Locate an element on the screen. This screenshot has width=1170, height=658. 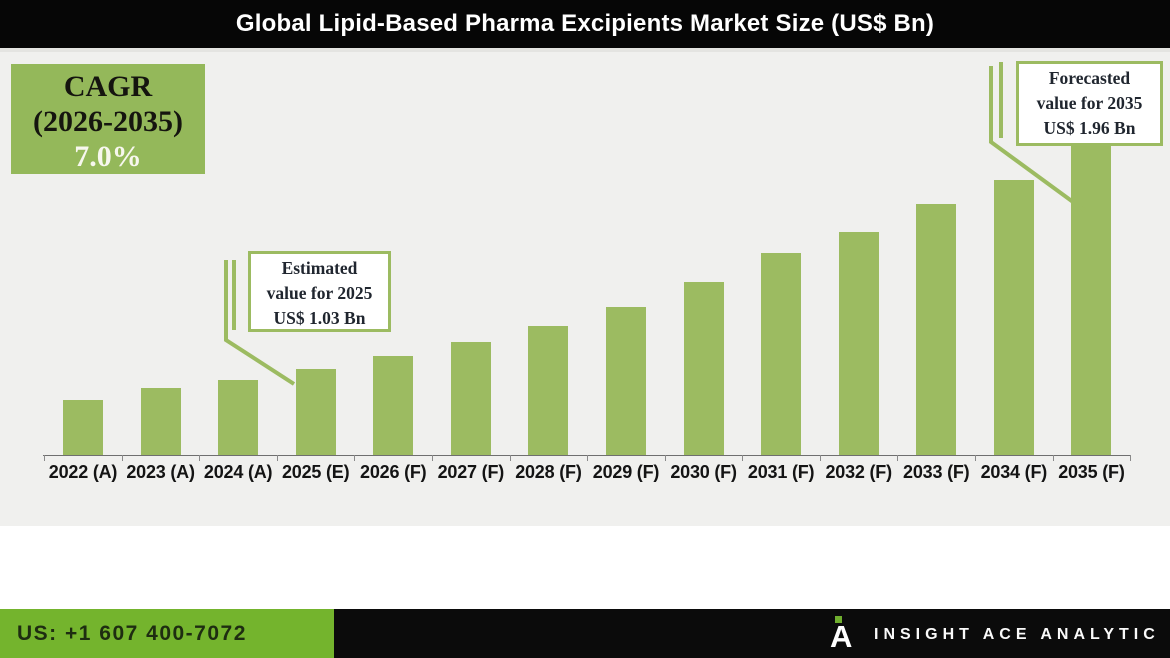
x-axis-label-2035: 2035 (F) is located at coordinates (1091, 472).